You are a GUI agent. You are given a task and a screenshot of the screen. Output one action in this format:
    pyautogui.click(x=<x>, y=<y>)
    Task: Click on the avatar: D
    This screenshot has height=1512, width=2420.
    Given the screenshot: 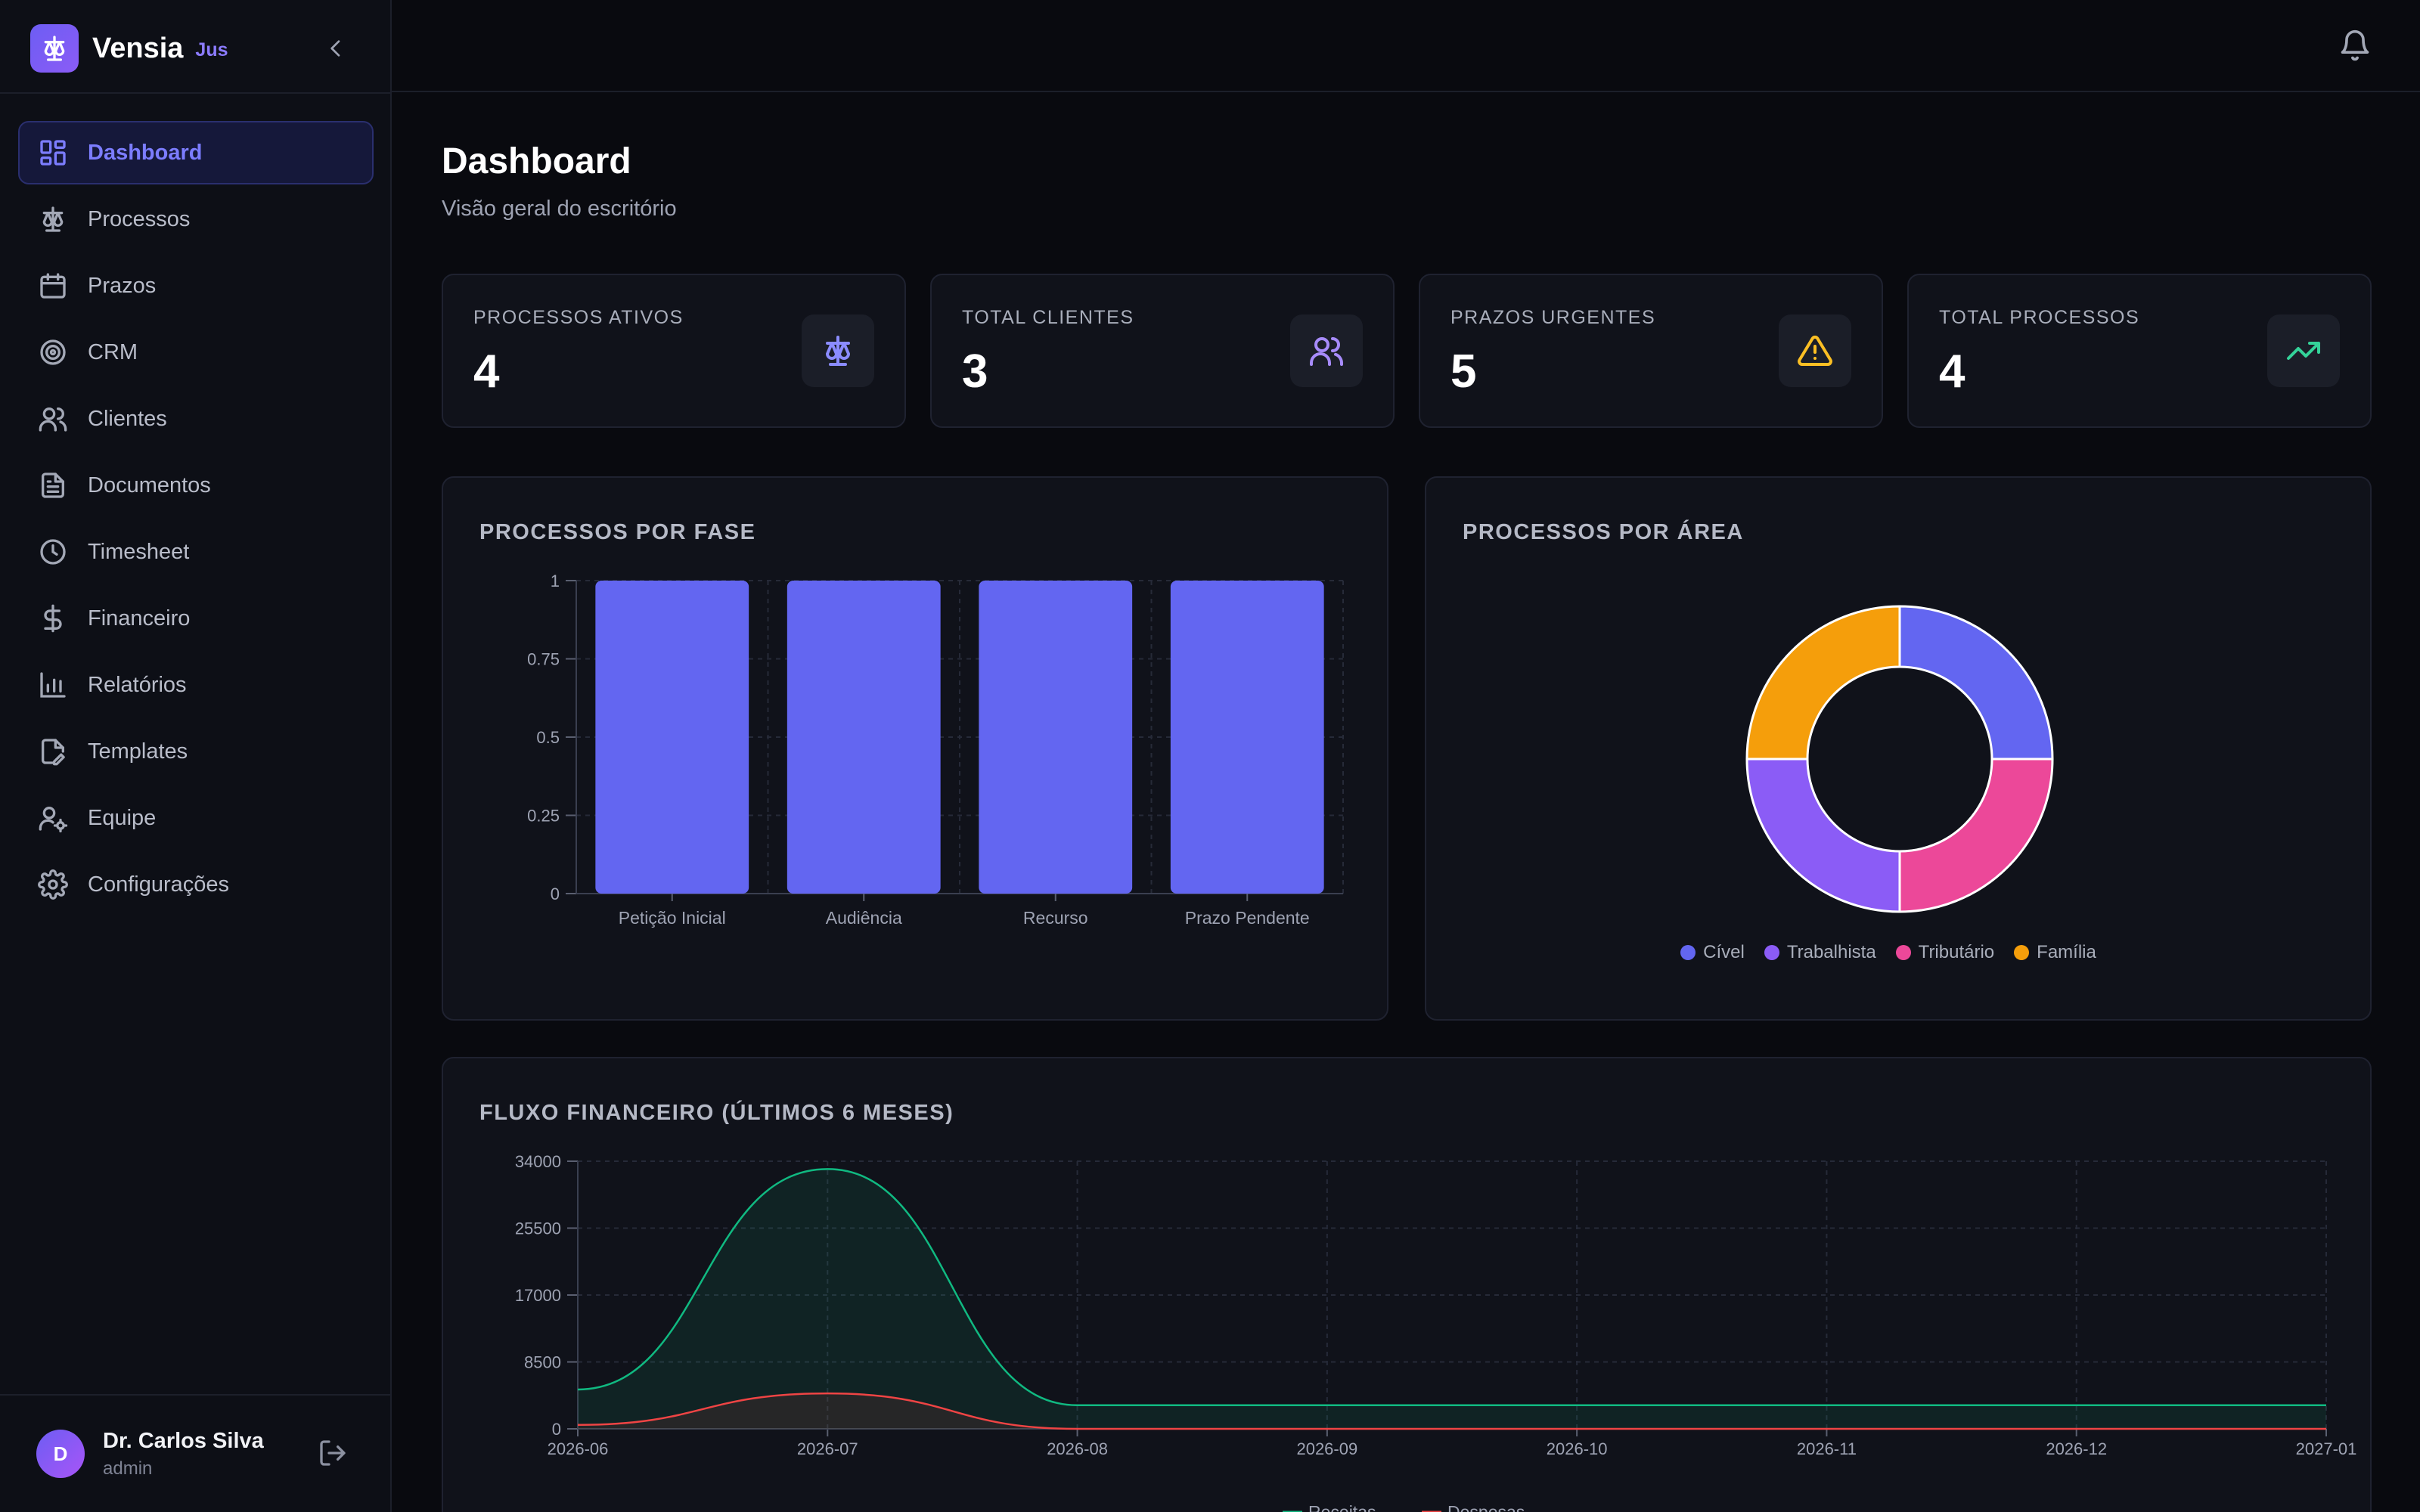 What is the action you would take?
    pyautogui.click(x=60, y=1454)
    